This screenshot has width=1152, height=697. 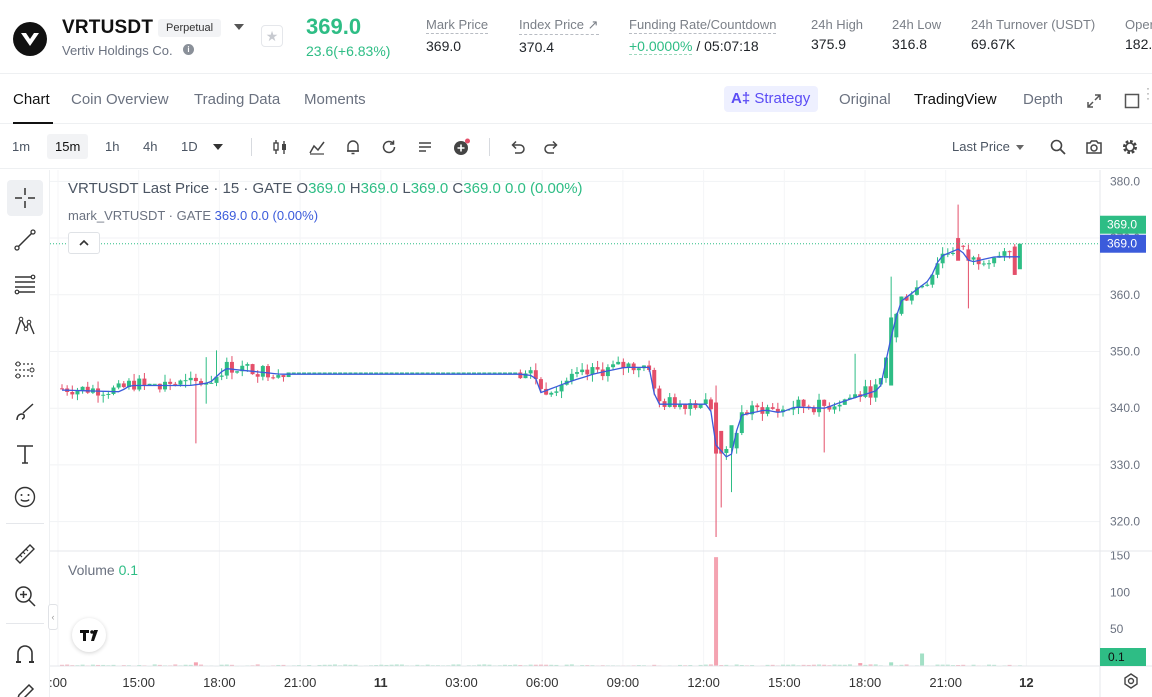 I want to click on window-icon, so click(x=1132, y=101).